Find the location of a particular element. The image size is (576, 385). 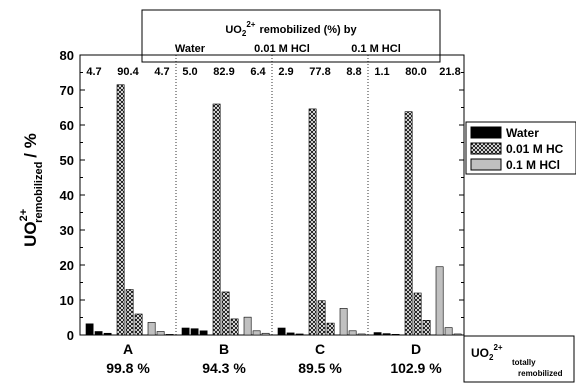

y-tick-label: 80 is located at coordinates (67, 55).